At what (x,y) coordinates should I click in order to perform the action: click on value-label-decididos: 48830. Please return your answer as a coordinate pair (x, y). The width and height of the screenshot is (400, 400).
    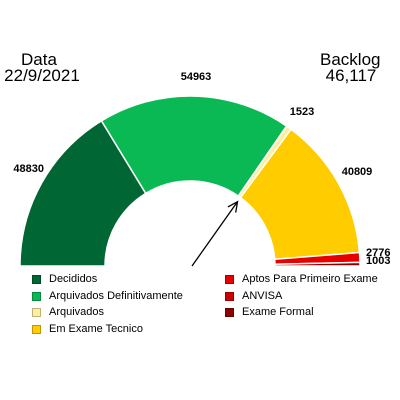
    Looking at the image, I should click on (28, 169).